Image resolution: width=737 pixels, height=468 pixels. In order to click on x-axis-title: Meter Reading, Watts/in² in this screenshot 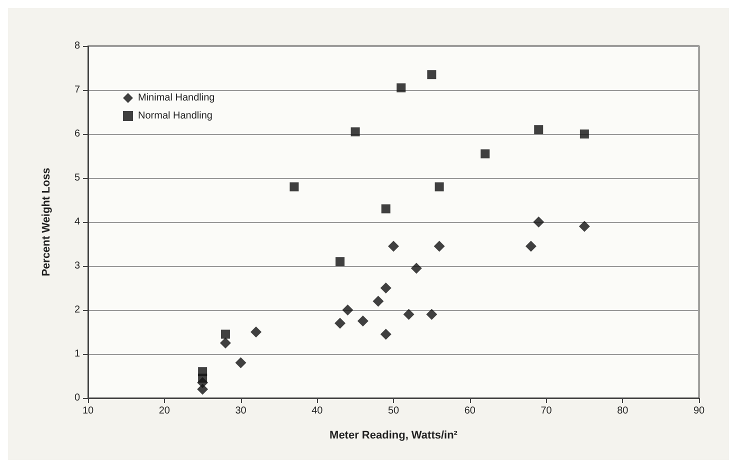, I will do `click(394, 436)`.